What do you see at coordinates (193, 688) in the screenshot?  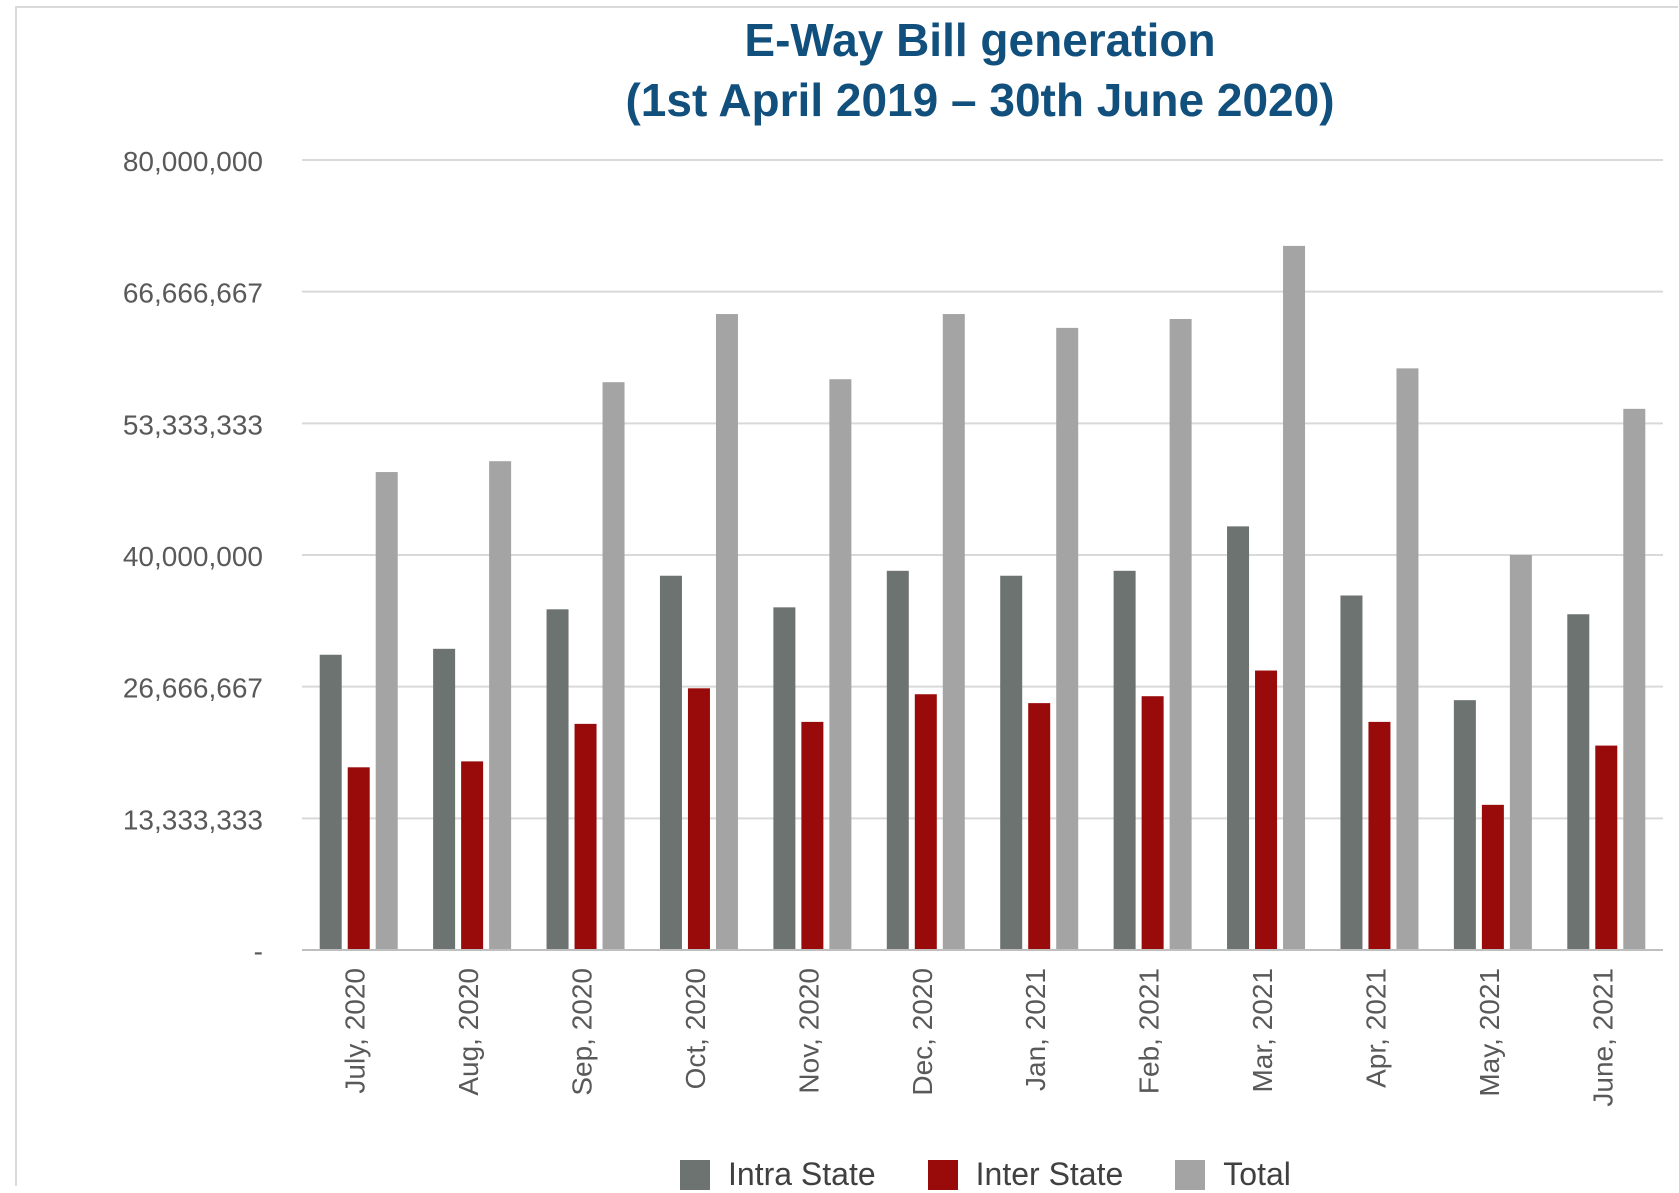 I see `y-tick-label: 26,666,667` at bounding box center [193, 688].